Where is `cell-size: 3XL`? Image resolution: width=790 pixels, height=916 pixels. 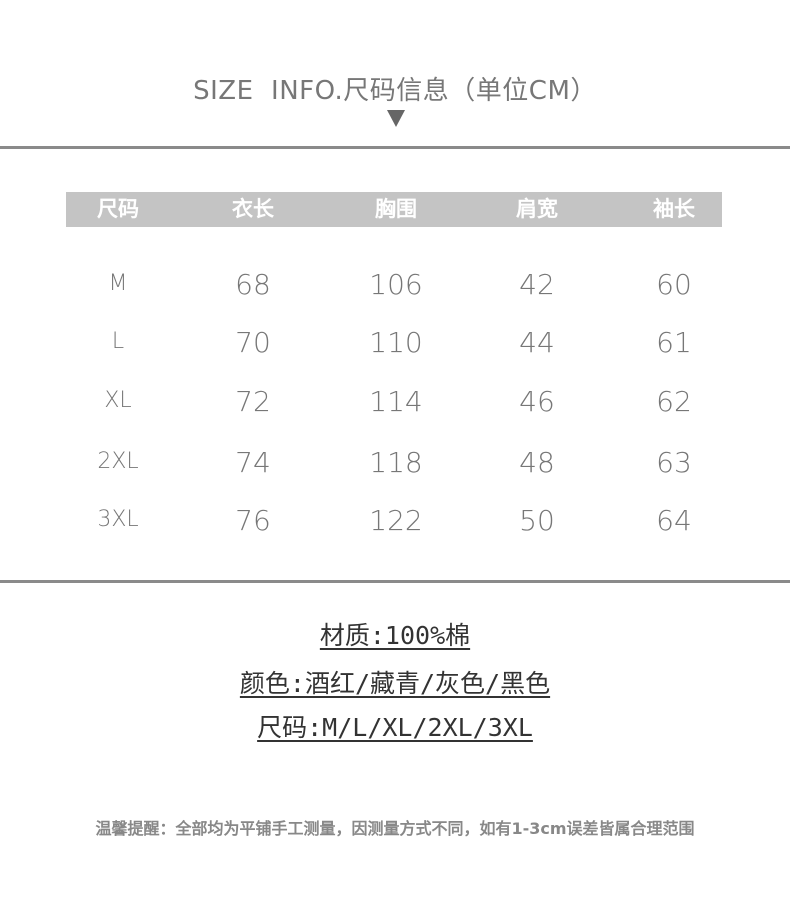 cell-size: 3XL is located at coordinates (118, 519).